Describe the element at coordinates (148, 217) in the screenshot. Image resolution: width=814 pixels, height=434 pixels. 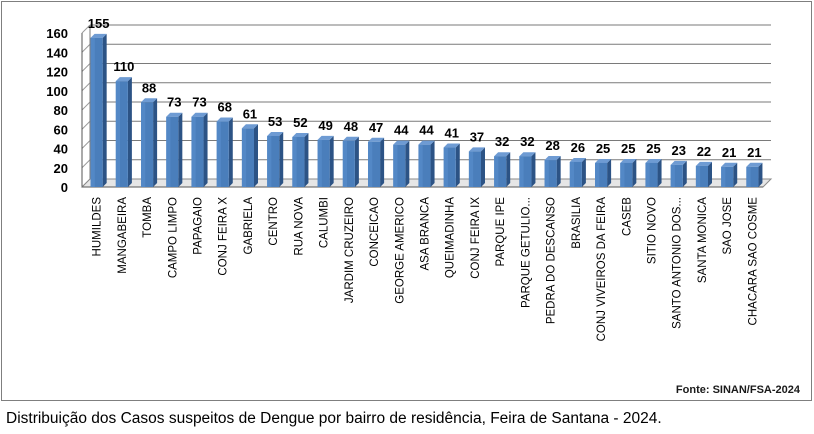
I see `x-tick-label: TOMBA` at that location.